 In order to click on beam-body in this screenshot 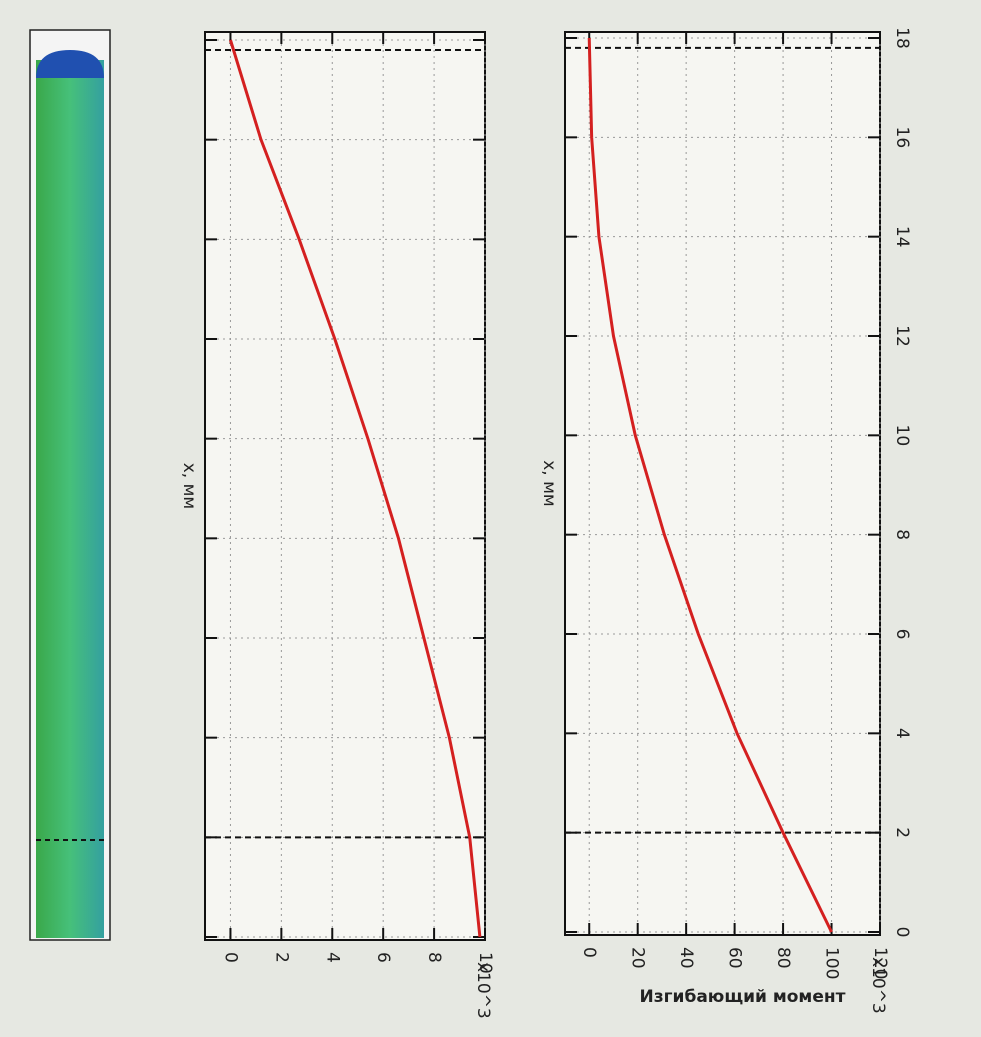, I will do `click(70, 499)`.